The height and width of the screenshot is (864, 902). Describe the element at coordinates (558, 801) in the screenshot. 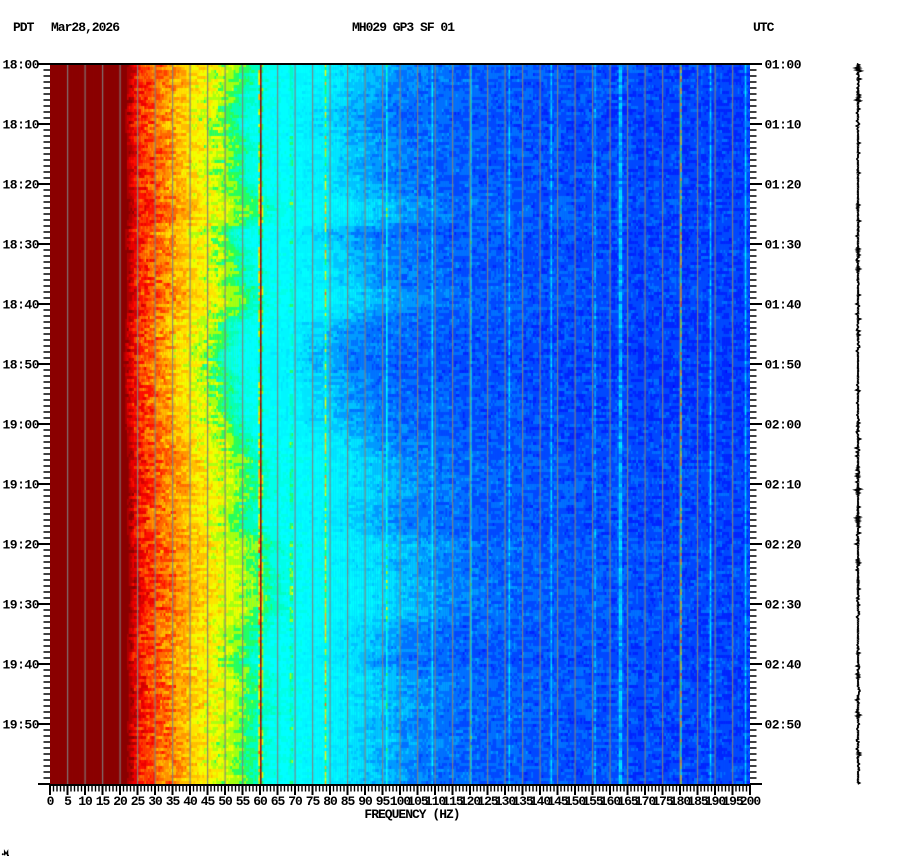

I see `svg-text: 145` at that location.